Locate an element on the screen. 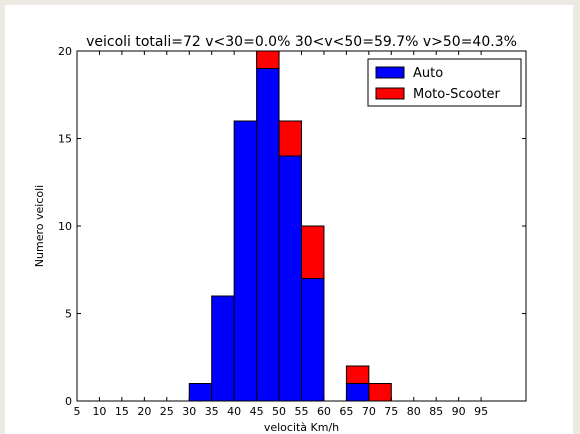 Image resolution: width=580 pixels, height=434 pixels. legend-swatch-auto is located at coordinates (390, 72).